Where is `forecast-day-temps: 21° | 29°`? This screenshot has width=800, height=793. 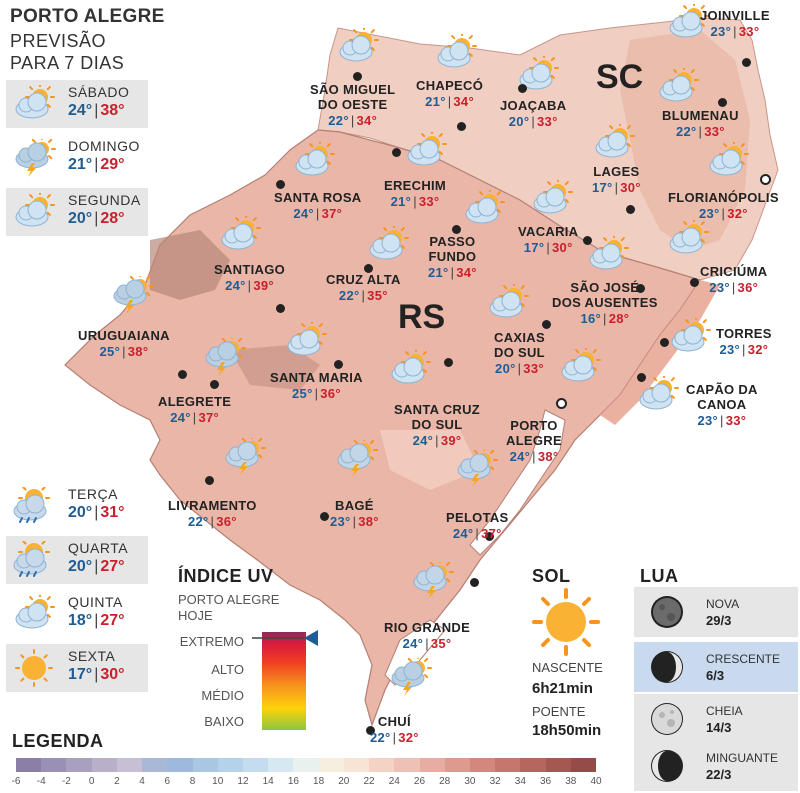 forecast-day-temps: 21° | 29° is located at coordinates (96, 164).